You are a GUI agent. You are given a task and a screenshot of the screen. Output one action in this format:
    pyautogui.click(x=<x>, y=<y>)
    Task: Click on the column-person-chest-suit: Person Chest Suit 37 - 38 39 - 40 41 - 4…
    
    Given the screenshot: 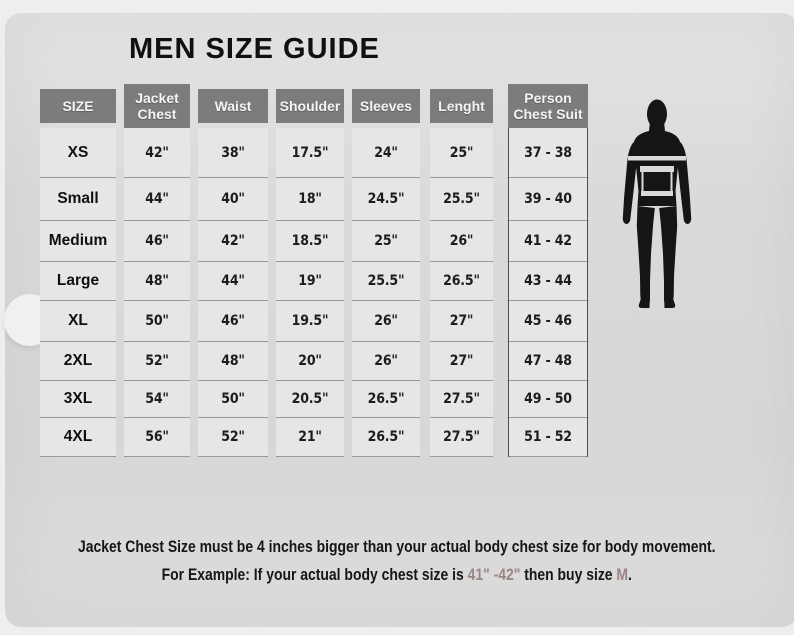 What is the action you would take?
    pyautogui.click(x=548, y=270)
    